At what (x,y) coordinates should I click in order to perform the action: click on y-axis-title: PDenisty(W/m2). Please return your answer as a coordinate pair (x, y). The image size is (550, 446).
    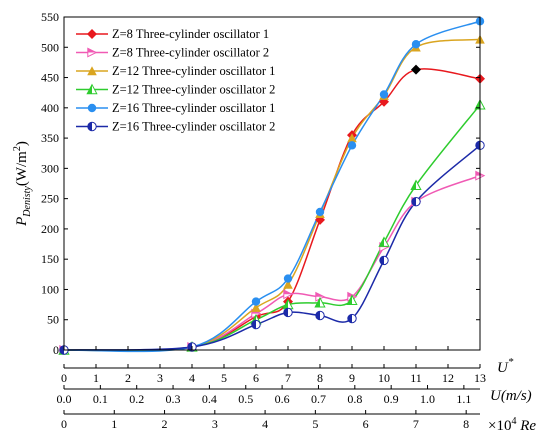
    Looking at the image, I should click on (22, 184).